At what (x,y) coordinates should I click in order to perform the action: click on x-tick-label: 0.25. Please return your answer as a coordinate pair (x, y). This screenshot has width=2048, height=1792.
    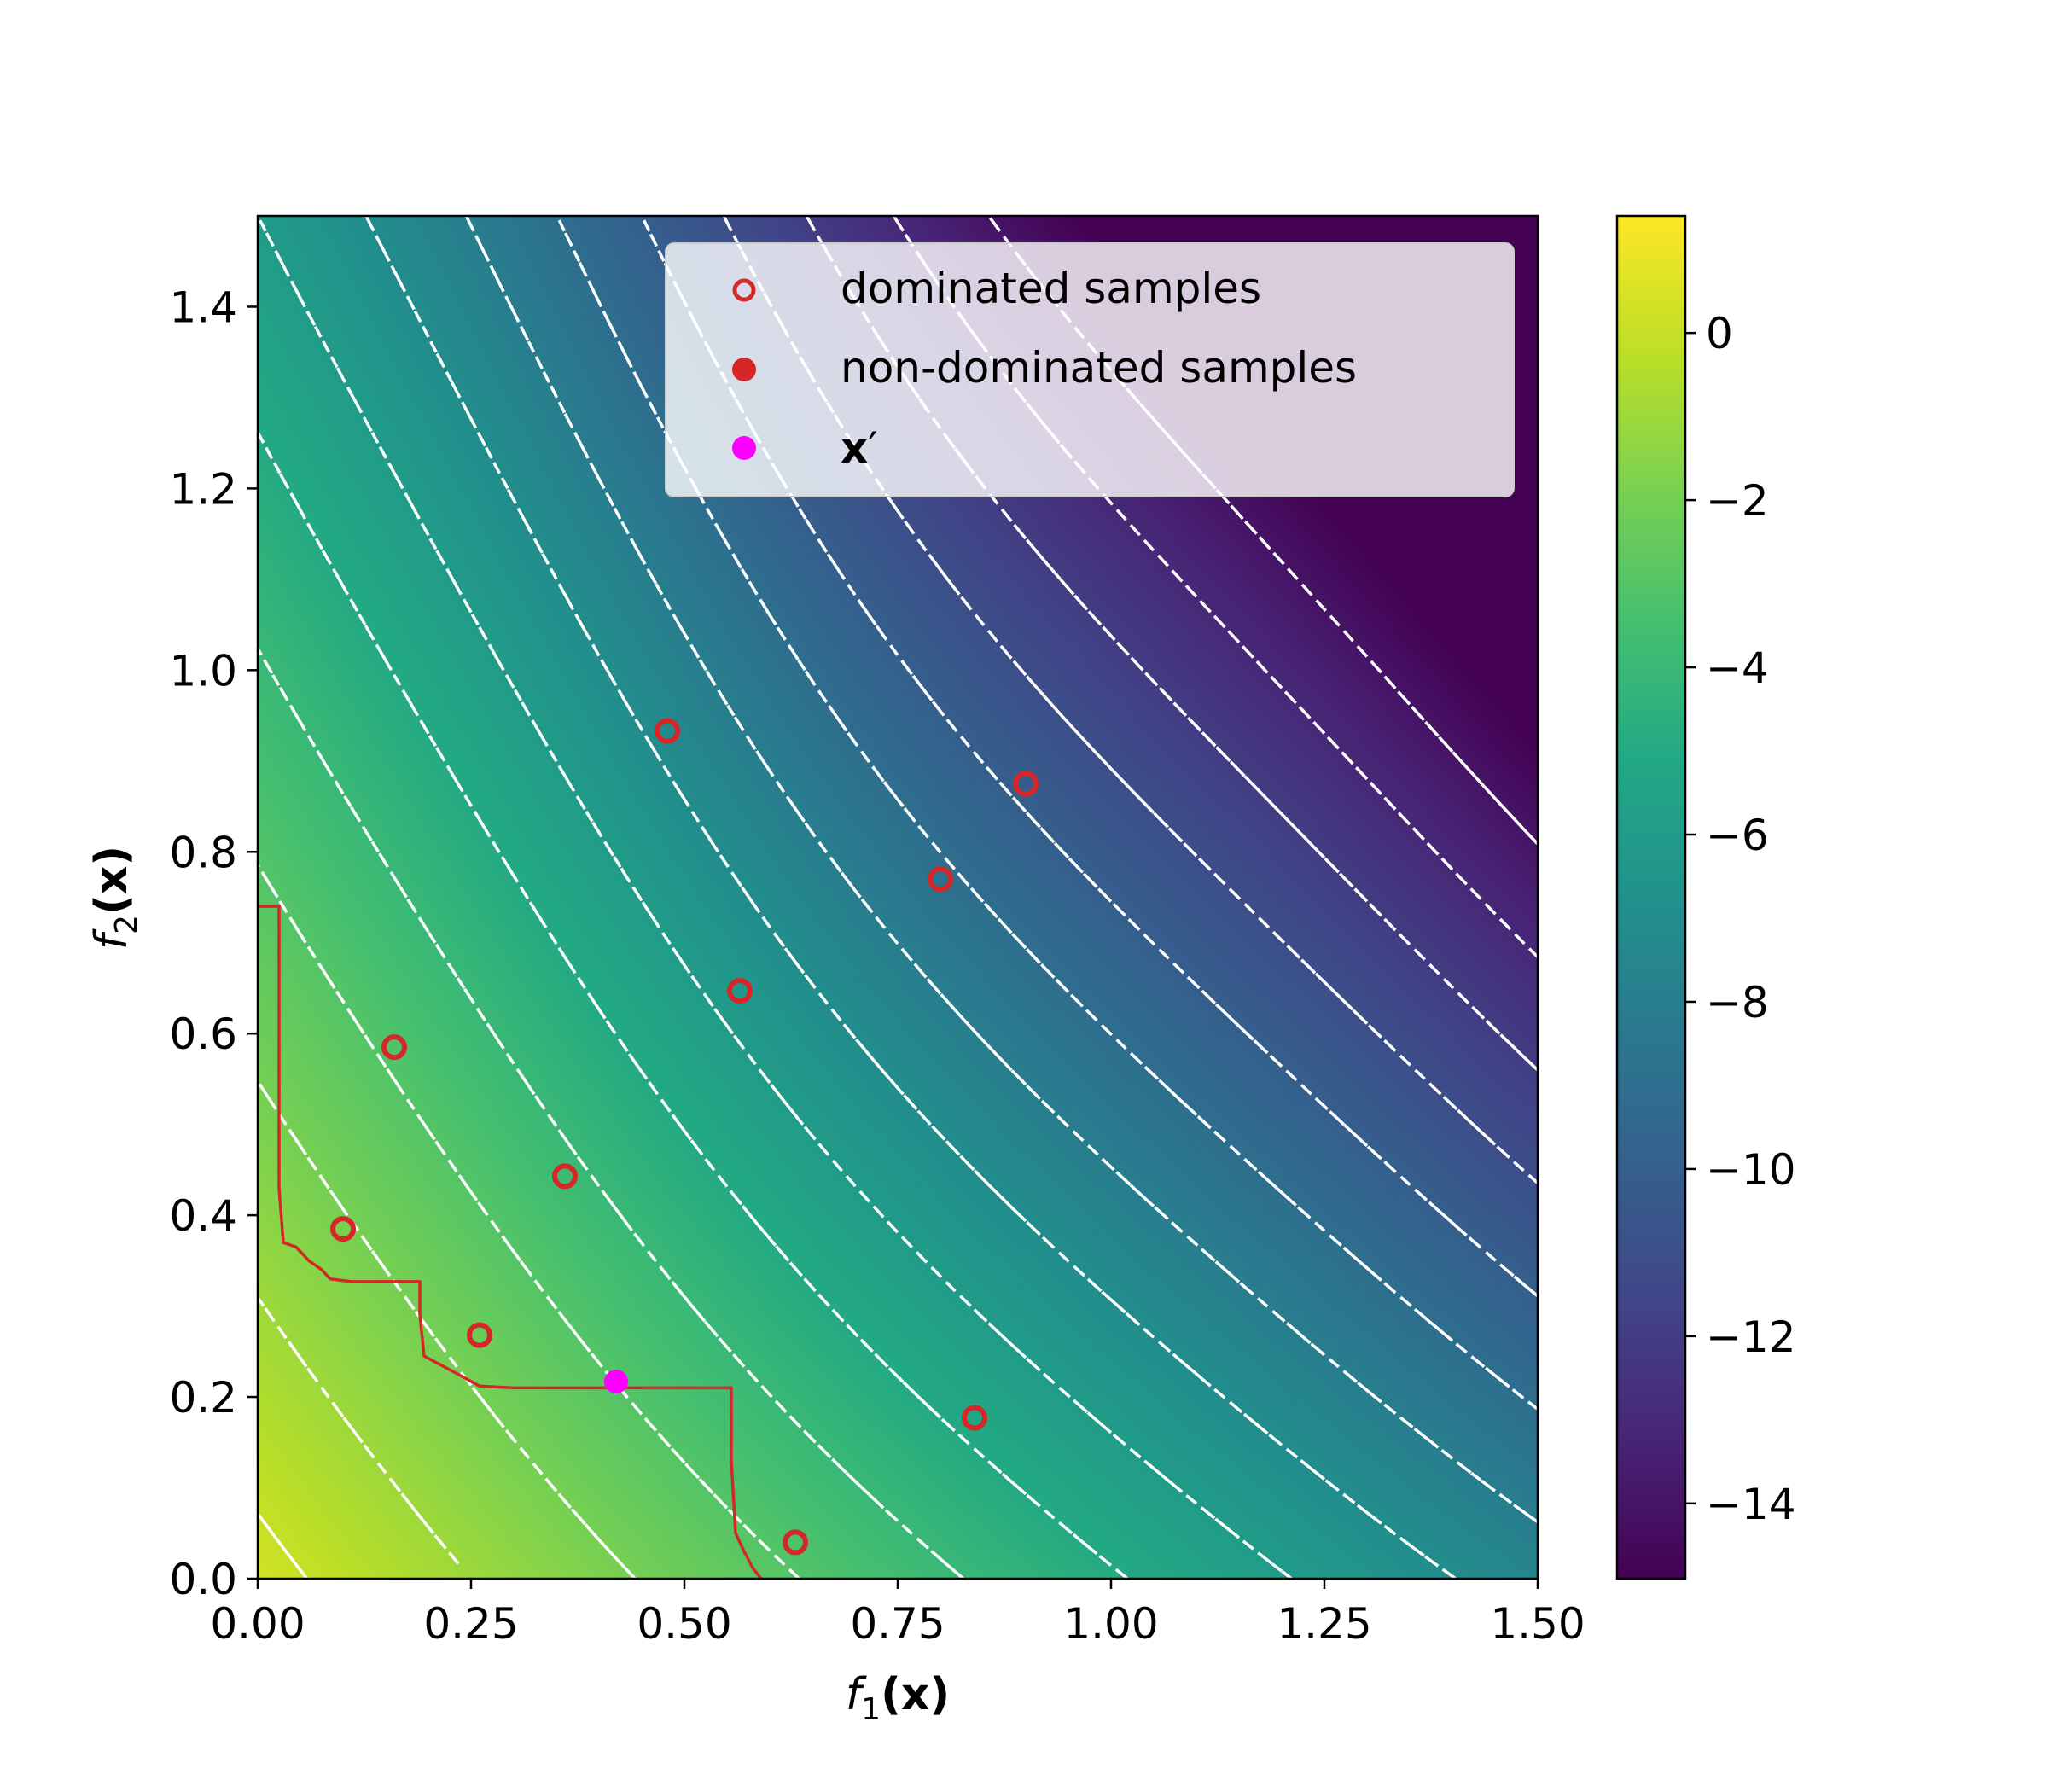
    Looking at the image, I should click on (471, 1624).